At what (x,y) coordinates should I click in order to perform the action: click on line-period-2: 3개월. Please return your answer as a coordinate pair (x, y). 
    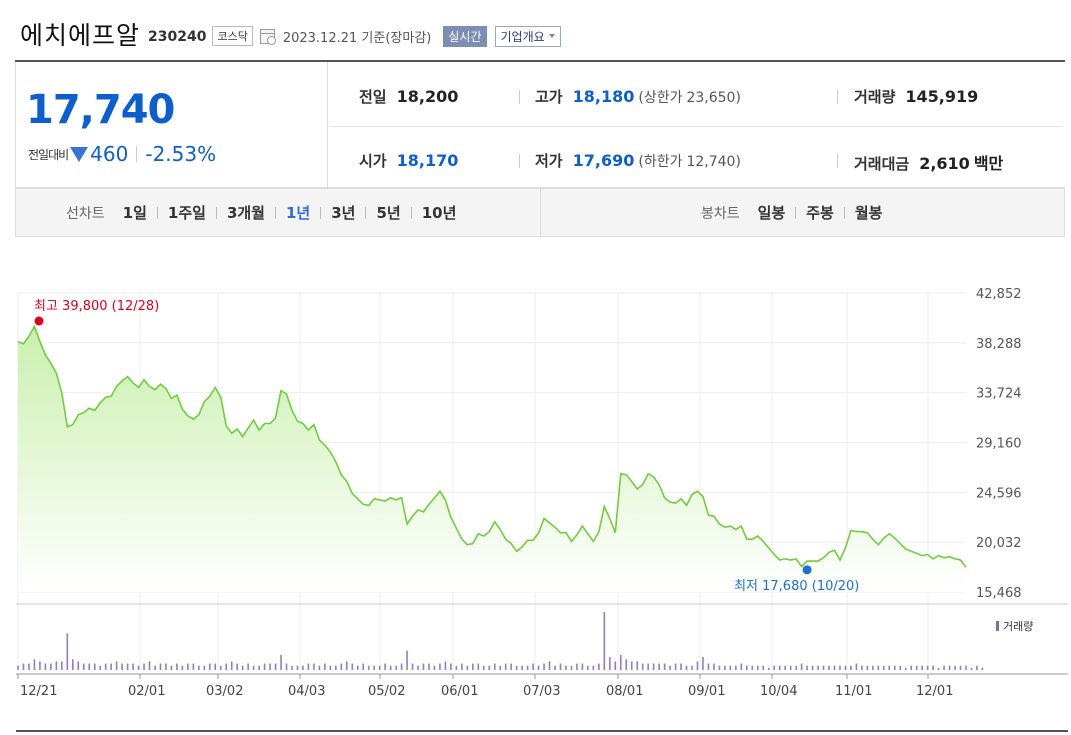
    Looking at the image, I should click on (245, 213).